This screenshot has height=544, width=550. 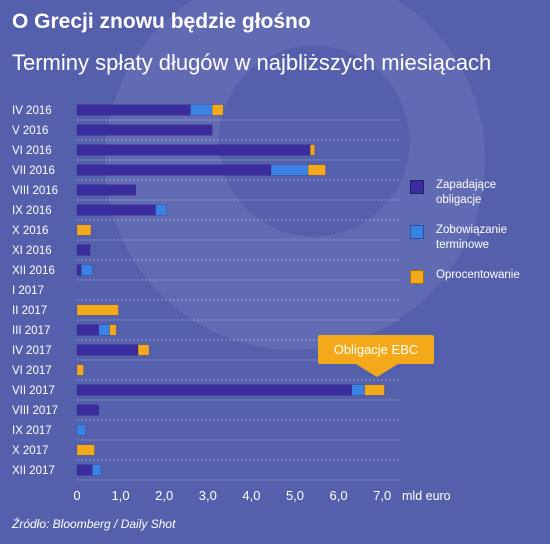 I want to click on x-tick-label: 7,0, so click(x=382, y=495).